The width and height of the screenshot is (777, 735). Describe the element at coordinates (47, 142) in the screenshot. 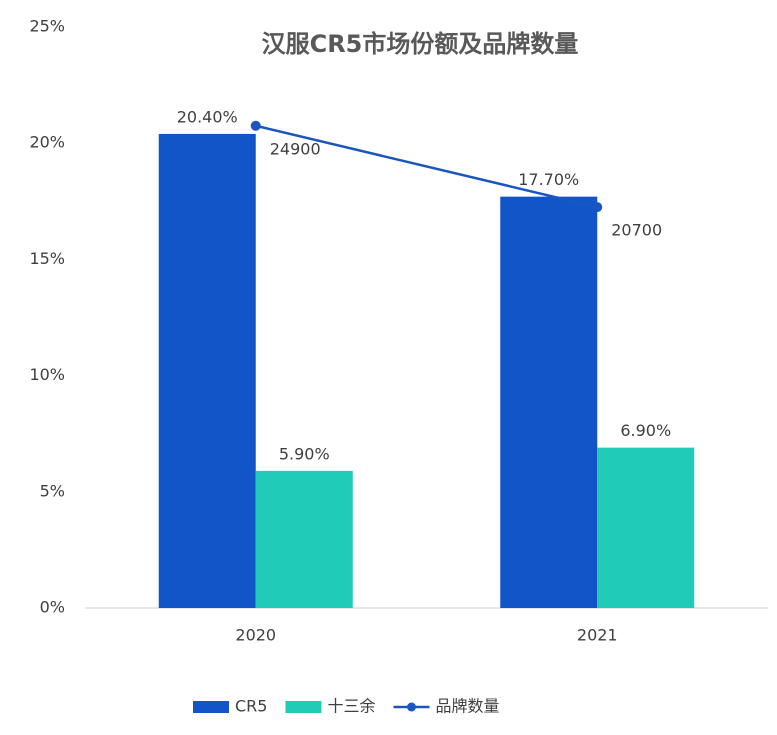

I see `y-tick-label: 20%` at that location.